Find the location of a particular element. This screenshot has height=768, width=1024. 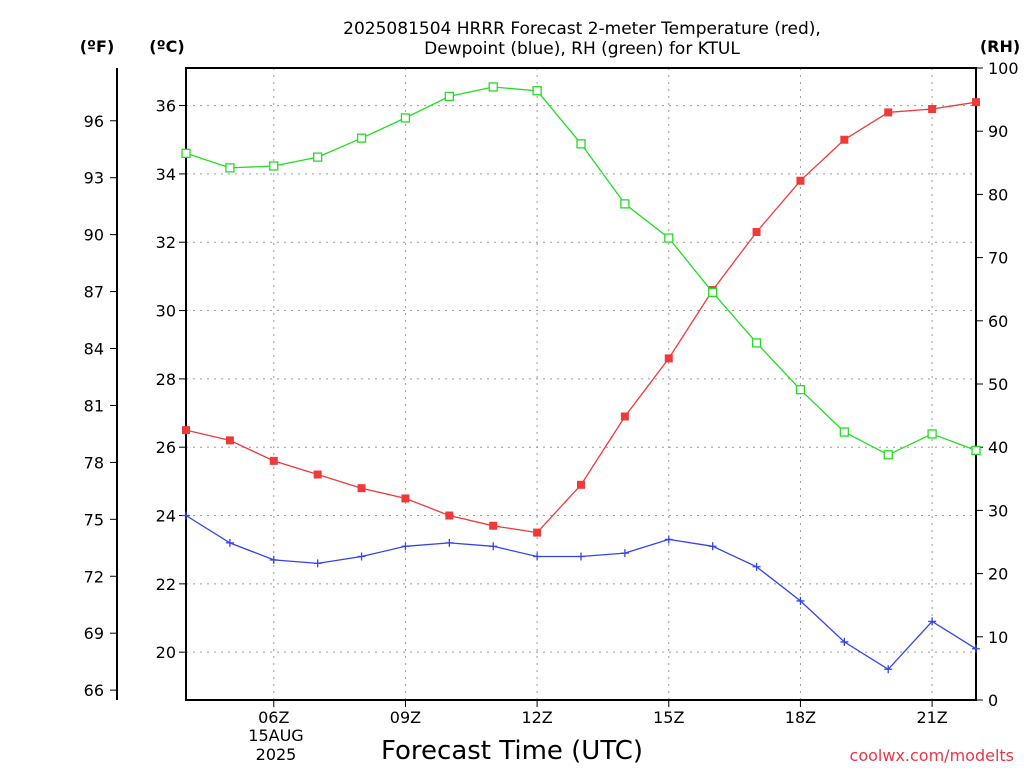

fahrenheit-tick-label: 84 is located at coordinates (94, 349).